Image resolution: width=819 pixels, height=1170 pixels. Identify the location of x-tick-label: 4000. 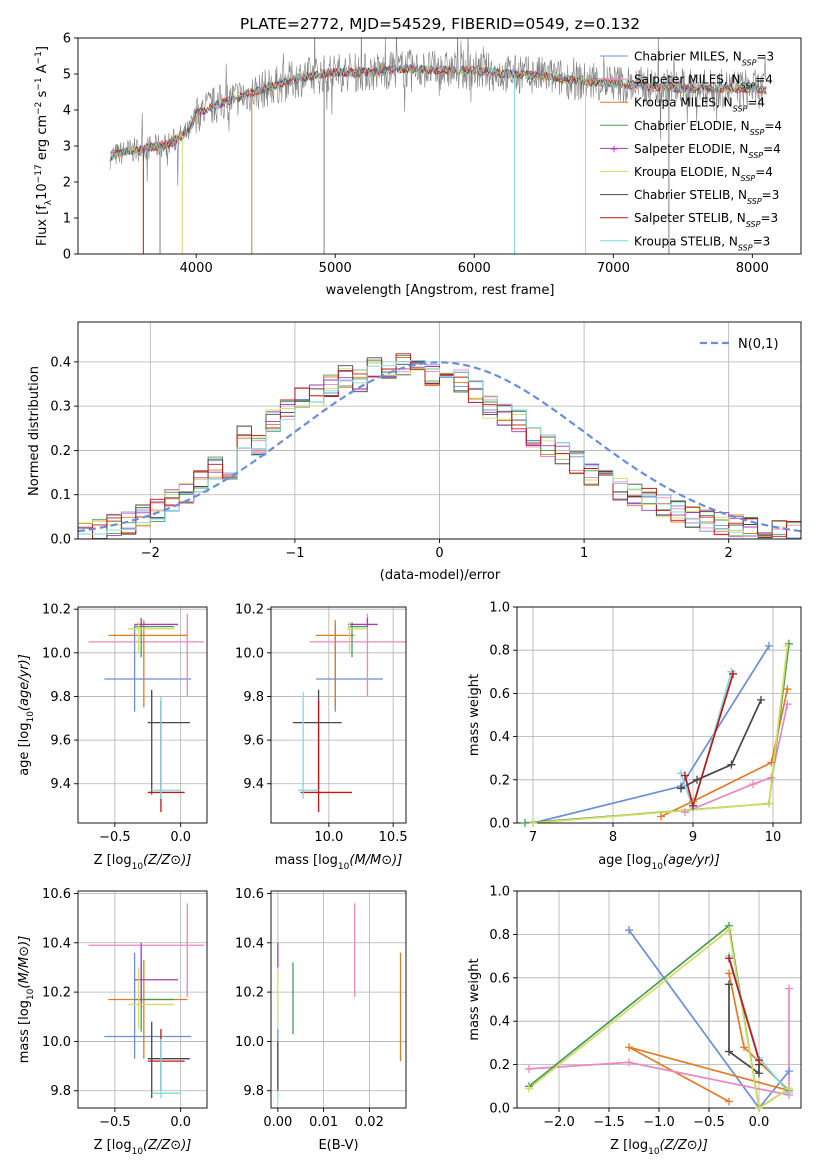
(196, 268).